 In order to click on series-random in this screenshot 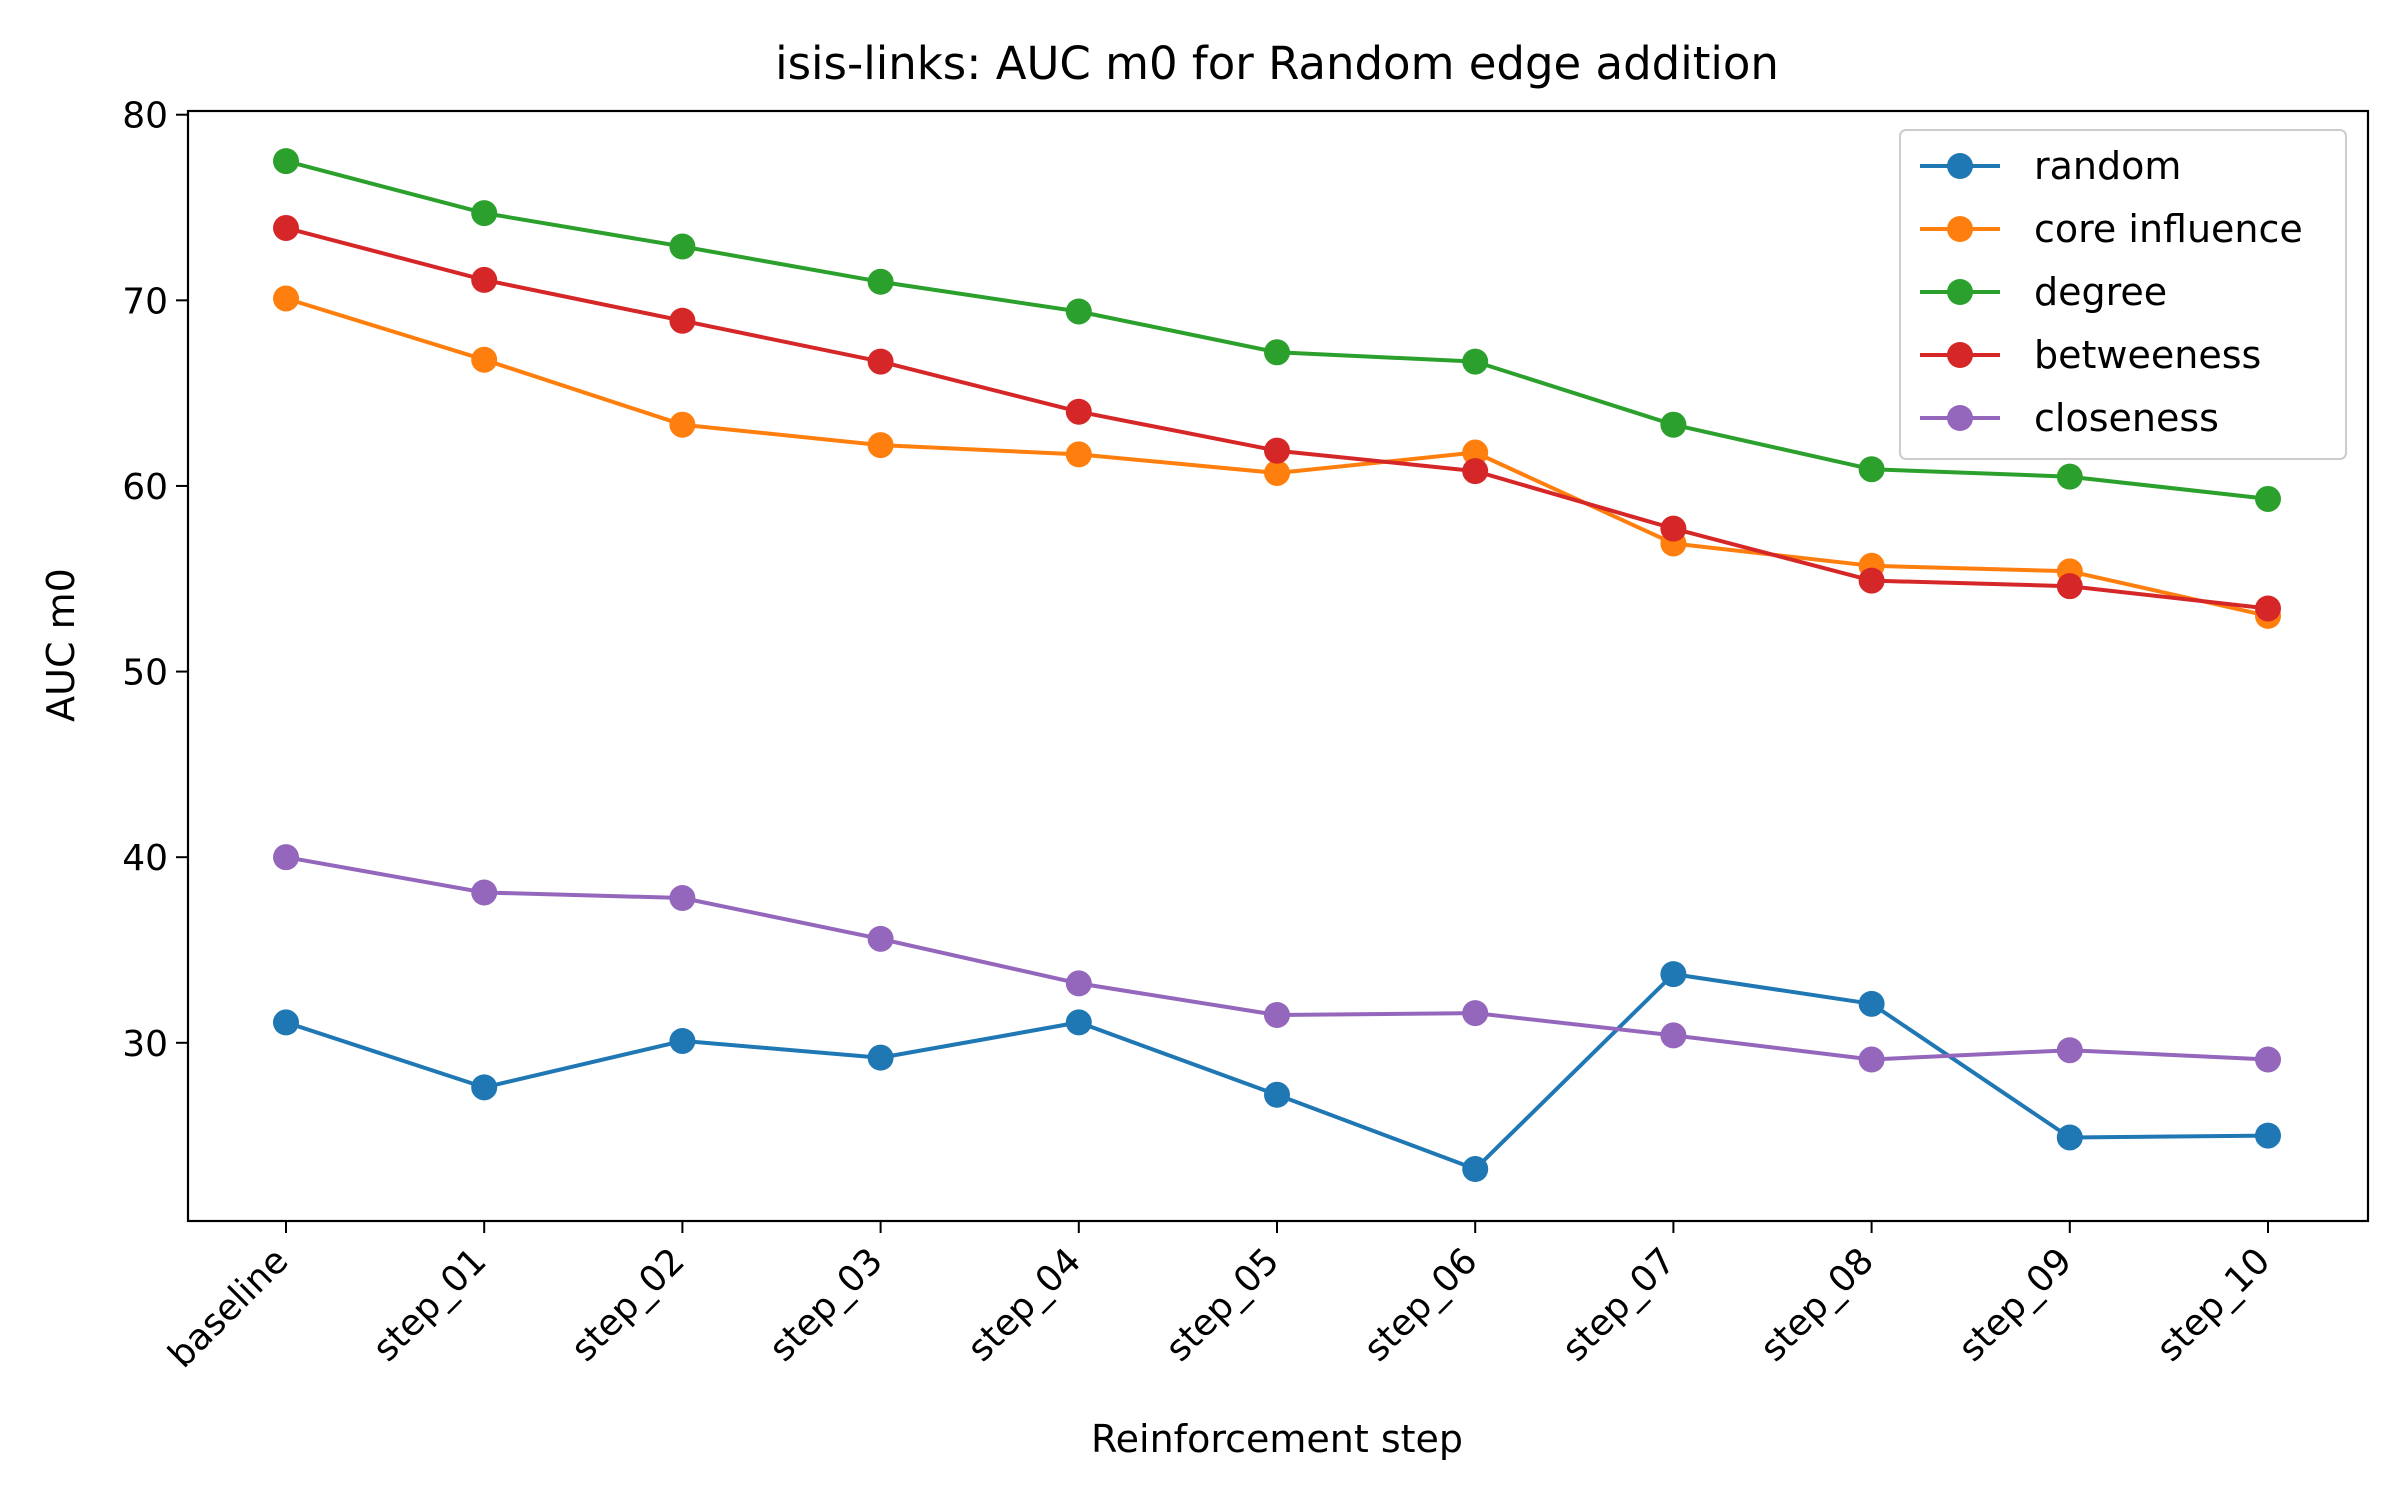, I will do `click(1277, 1072)`.